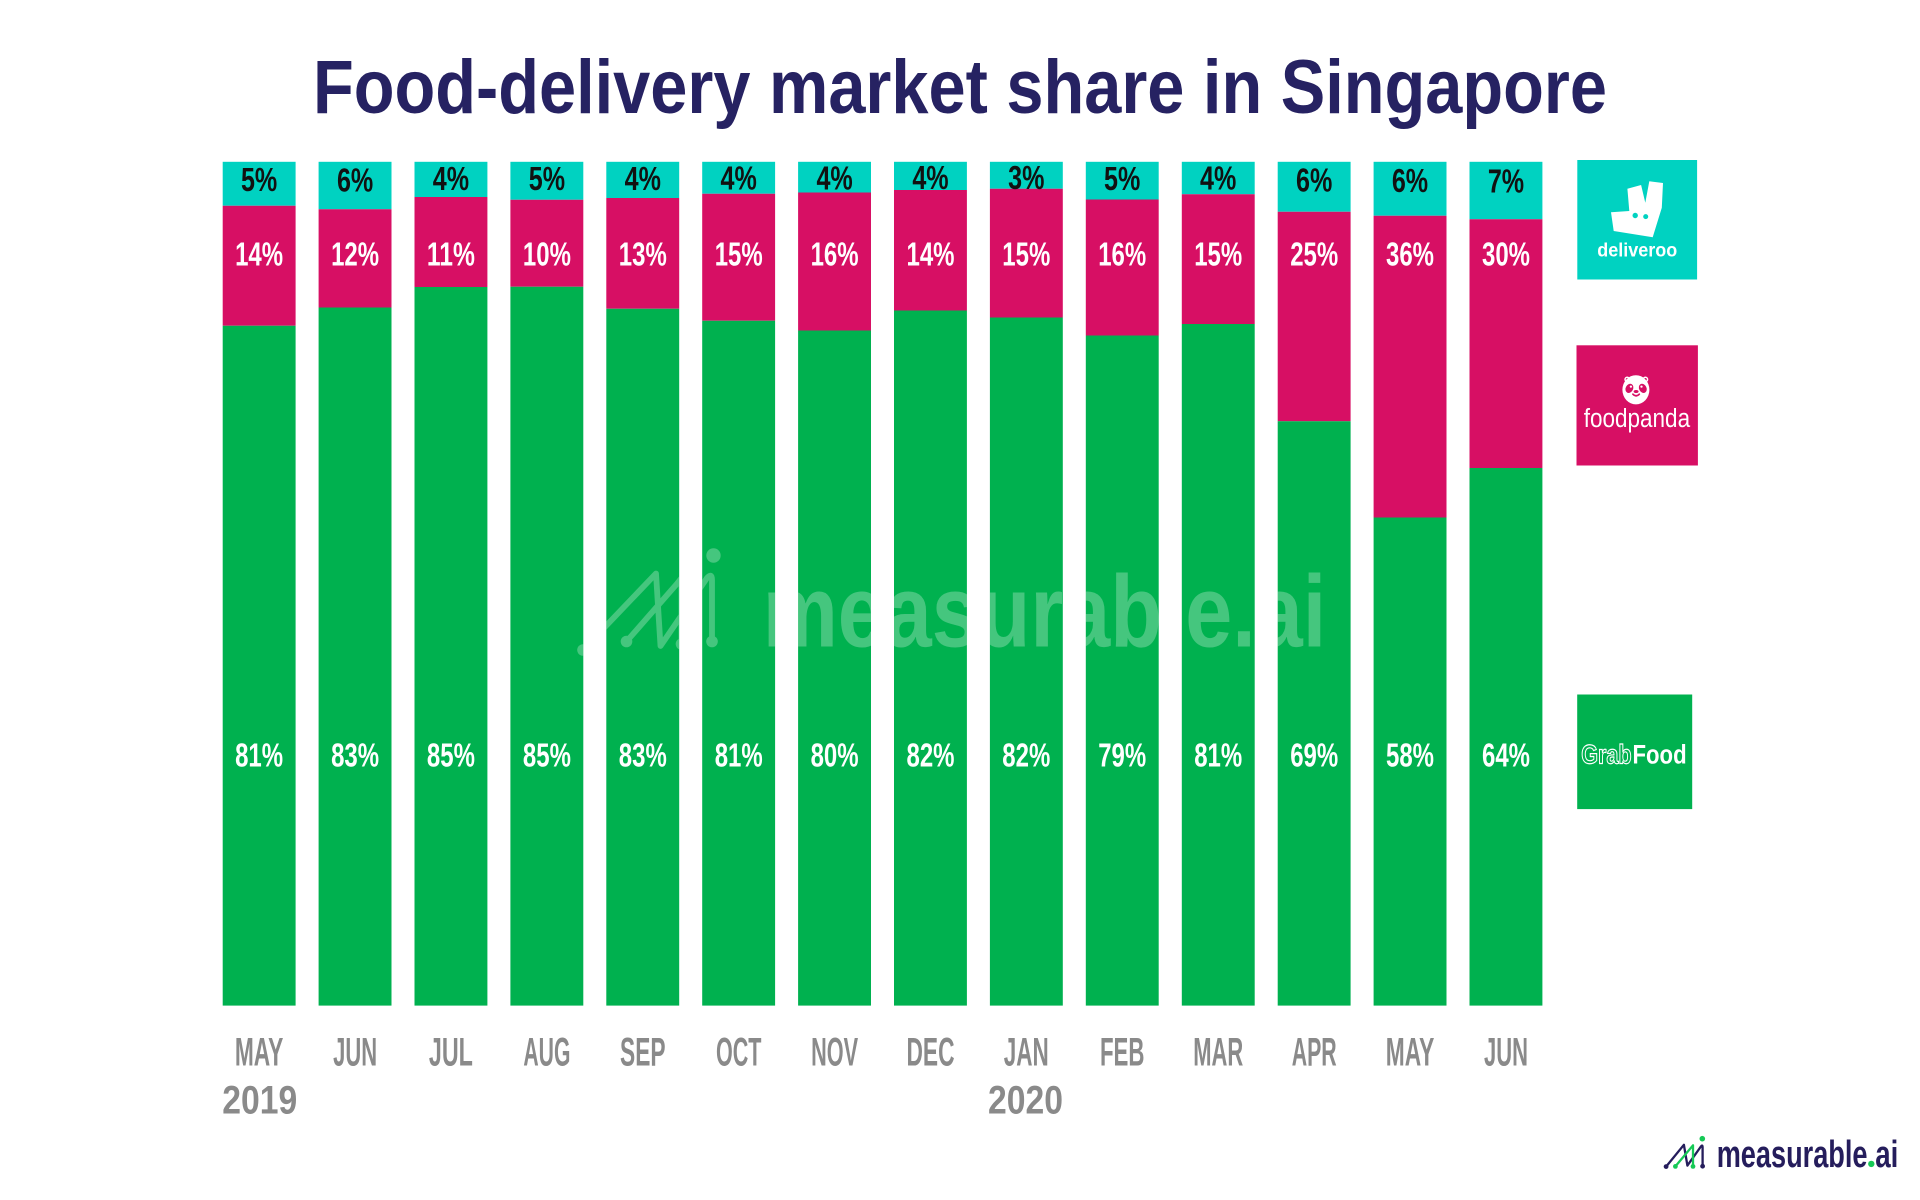  I want to click on svg-text: FEB, so click(1122, 1053).